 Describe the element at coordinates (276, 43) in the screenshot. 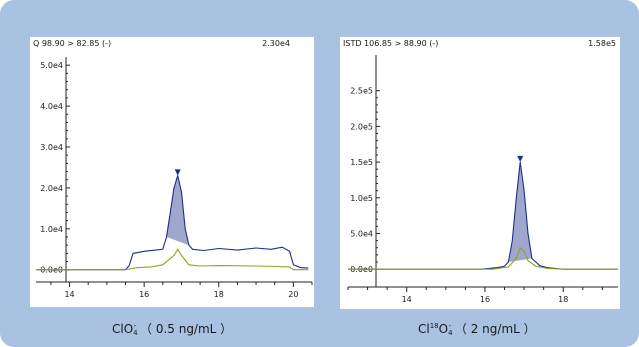

I see `panel-1-max-intensity: 2.30e4` at that location.